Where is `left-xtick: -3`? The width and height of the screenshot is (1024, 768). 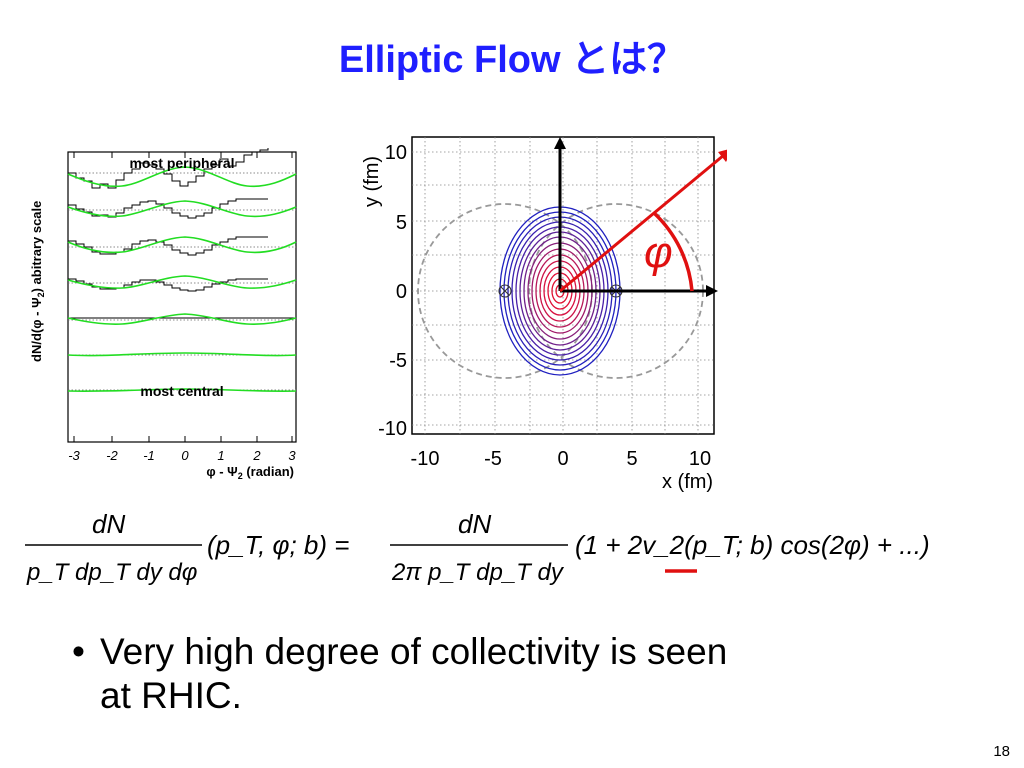 left-xtick: -3 is located at coordinates (74, 455).